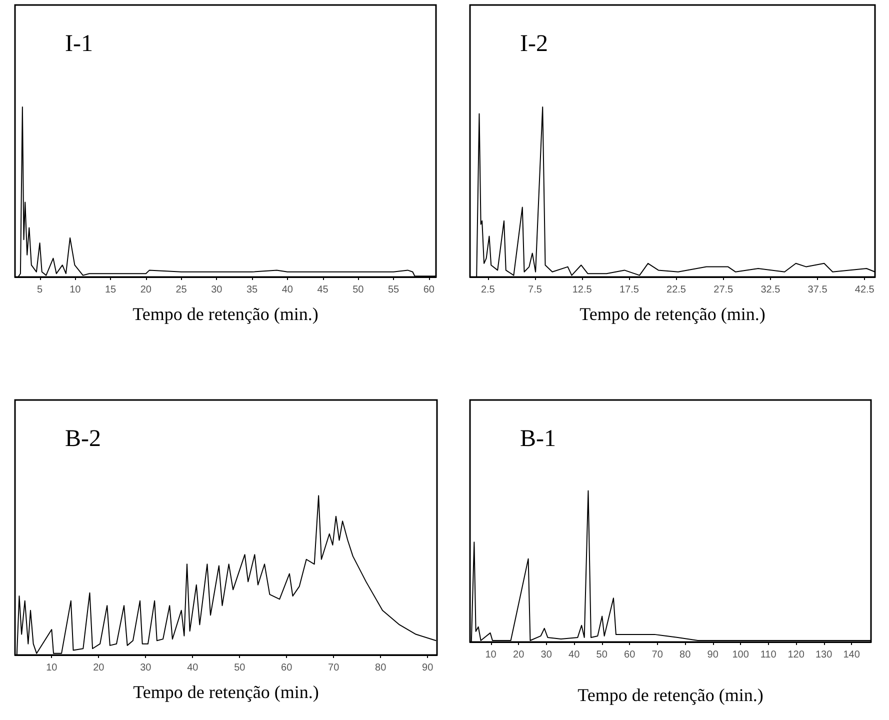 The height and width of the screenshot is (720, 889). What do you see at coordinates (824, 655) in the screenshot?
I see `x-tick-label: 130` at bounding box center [824, 655].